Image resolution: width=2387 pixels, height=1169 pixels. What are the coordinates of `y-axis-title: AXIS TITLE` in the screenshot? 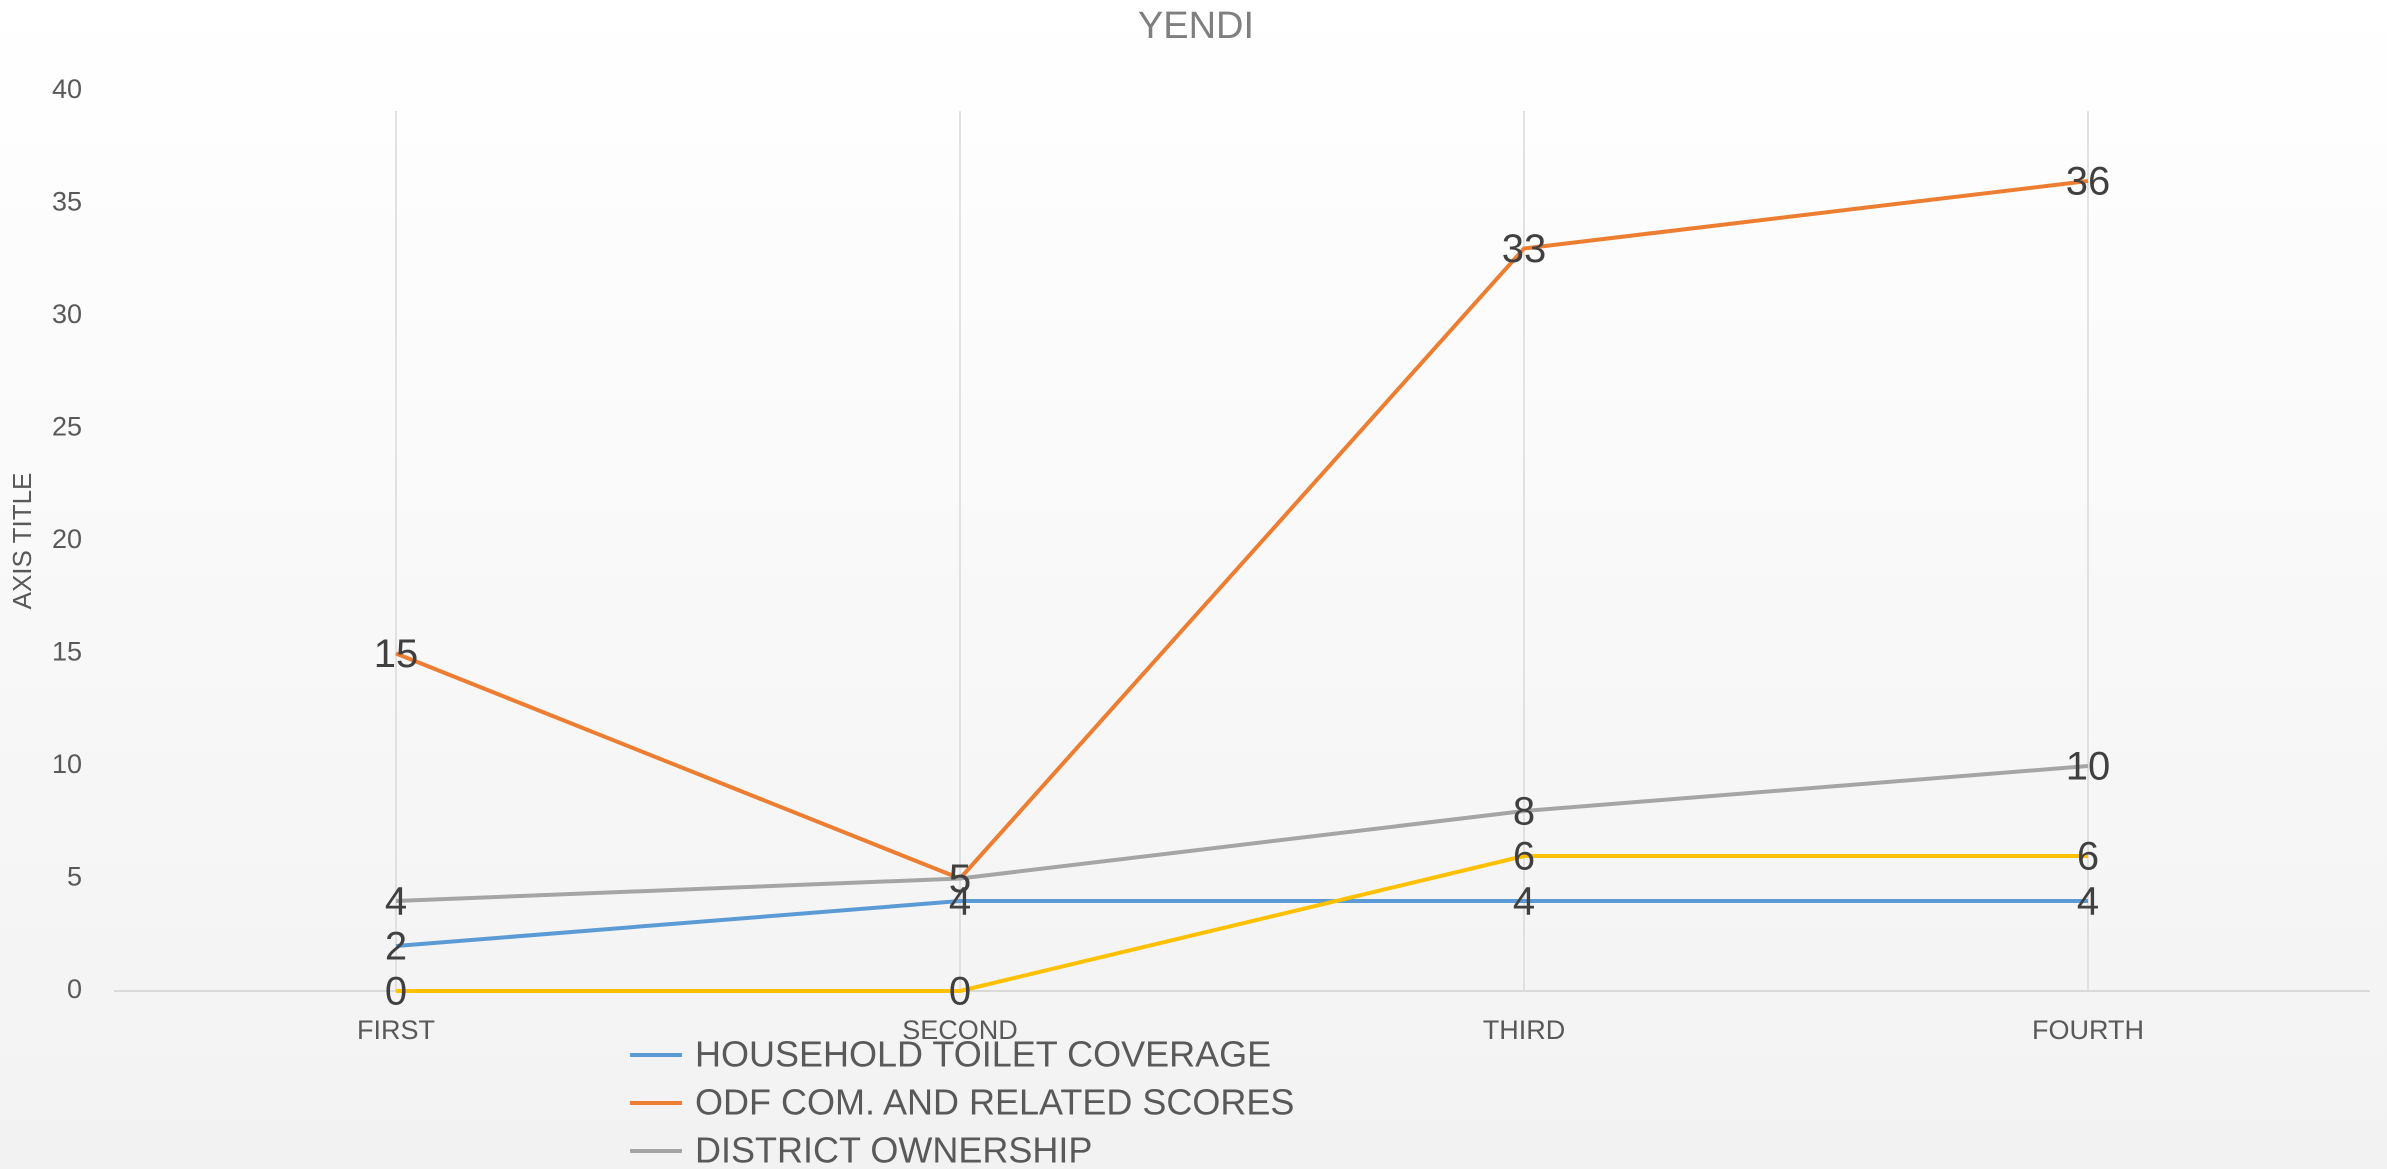 It's located at (22, 541).